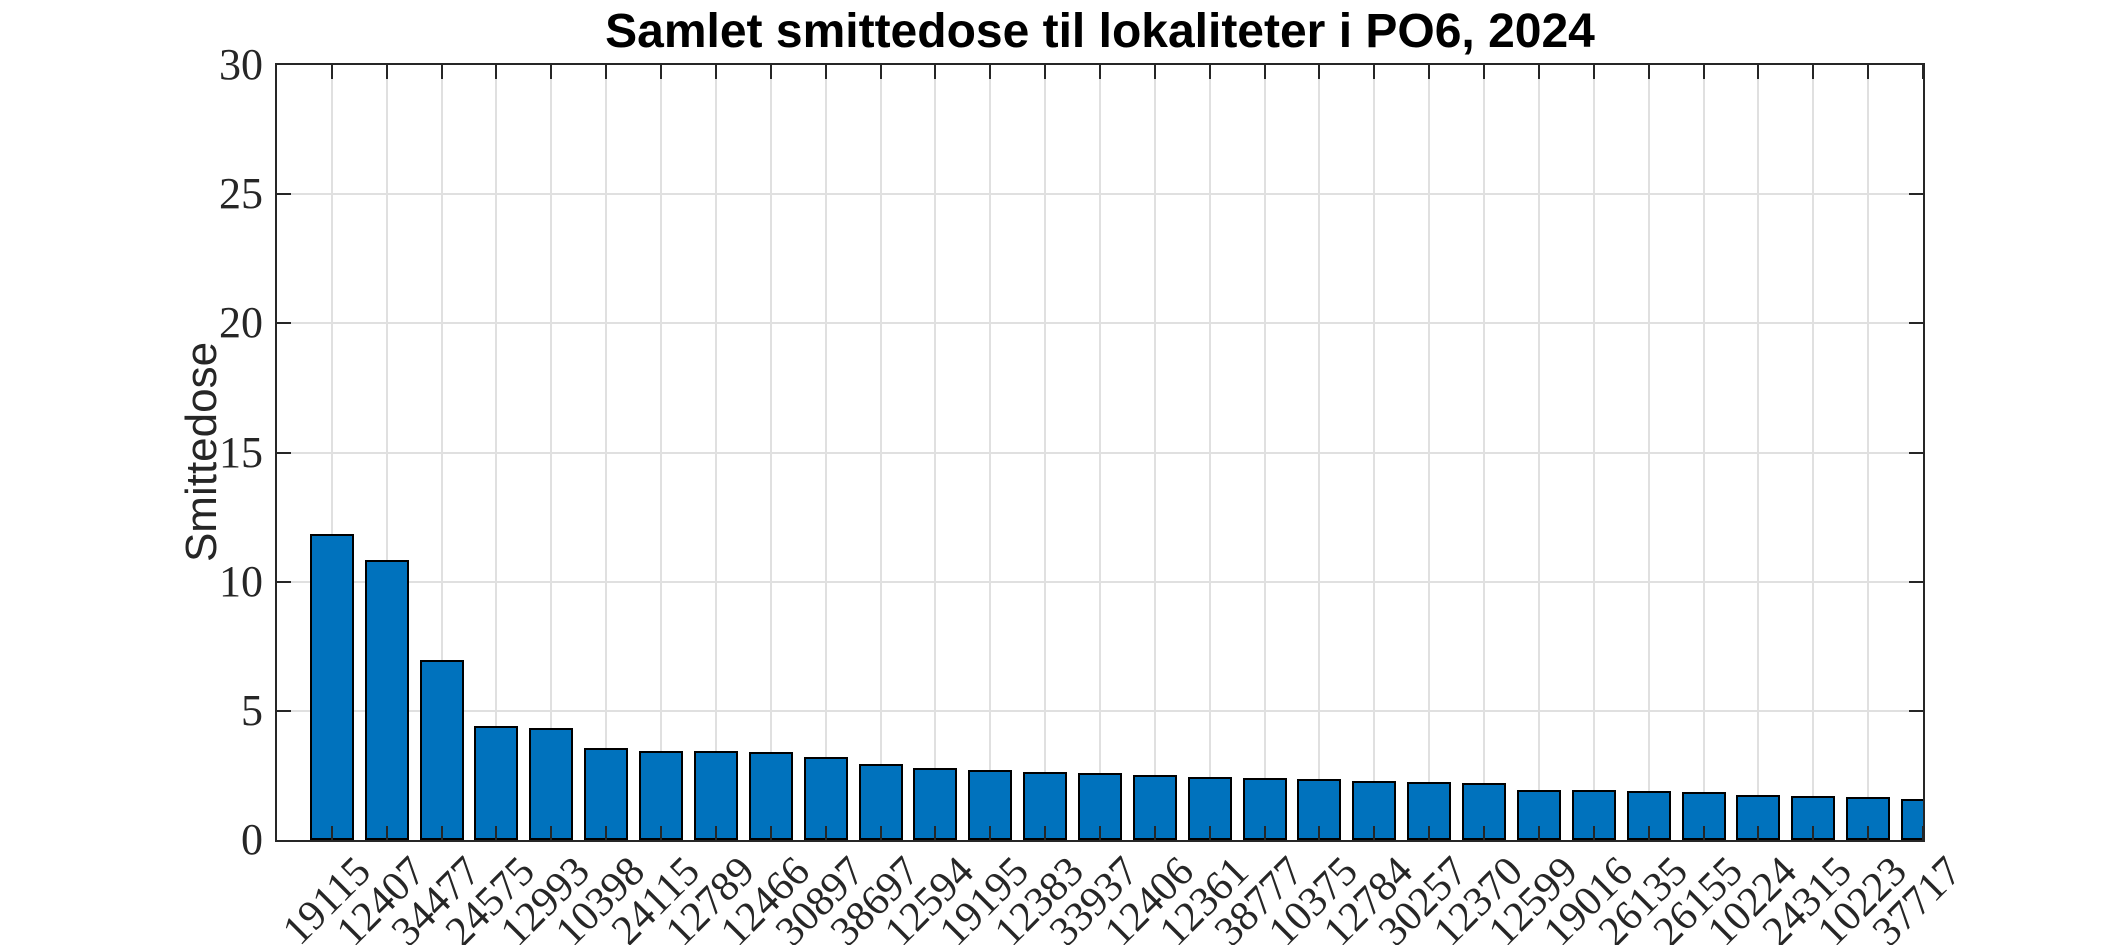 This screenshot has width=2126, height=945. Describe the element at coordinates (252, 839) in the screenshot. I see `y-tick-label: 0` at that location.